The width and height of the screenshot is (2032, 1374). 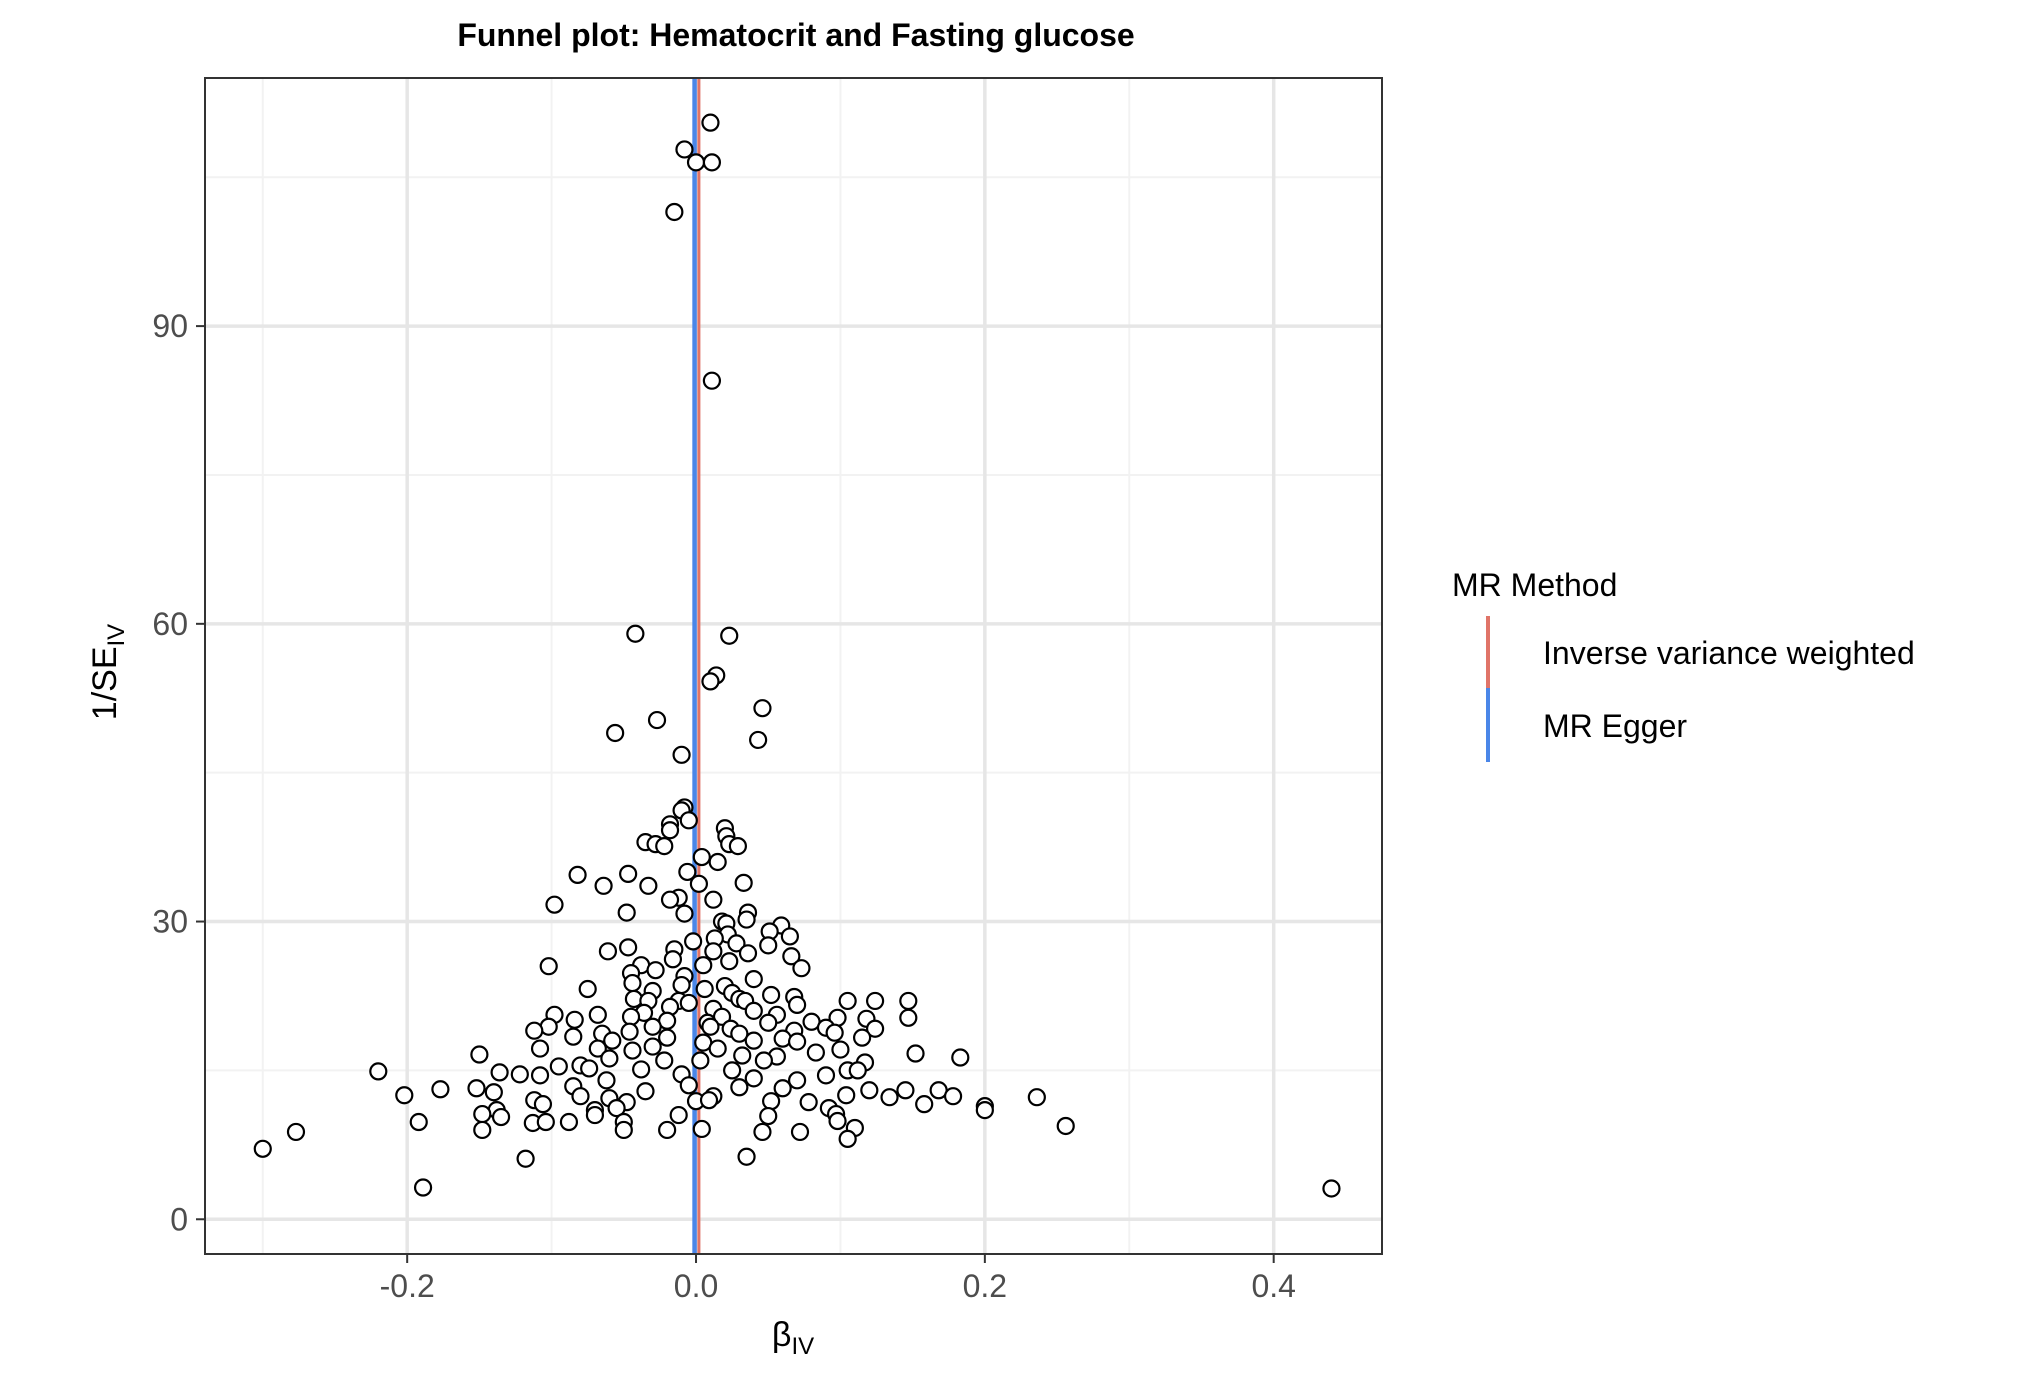 What do you see at coordinates (696, 1286) in the screenshot?
I see `x-tick-label: 0.0` at bounding box center [696, 1286].